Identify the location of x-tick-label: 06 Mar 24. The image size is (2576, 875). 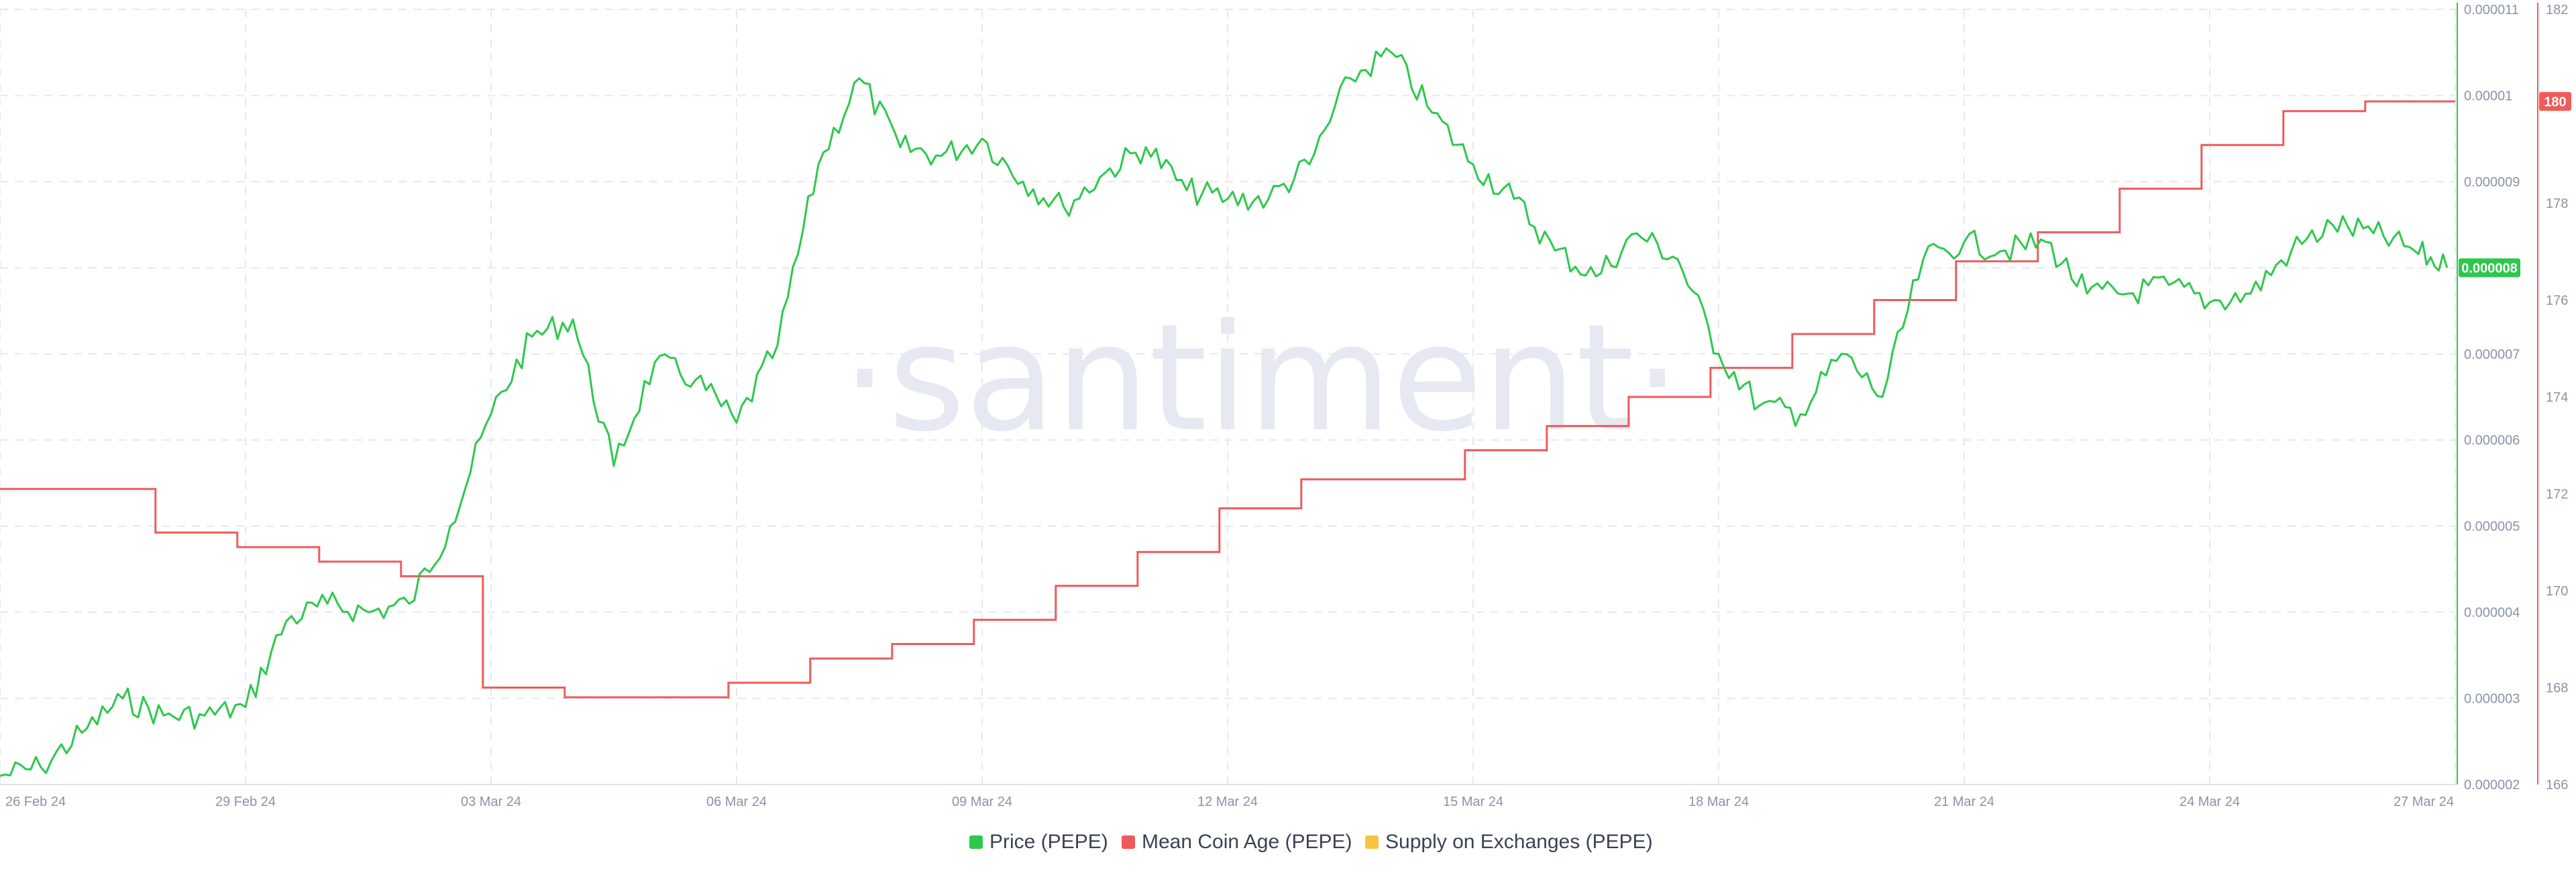
(736, 802).